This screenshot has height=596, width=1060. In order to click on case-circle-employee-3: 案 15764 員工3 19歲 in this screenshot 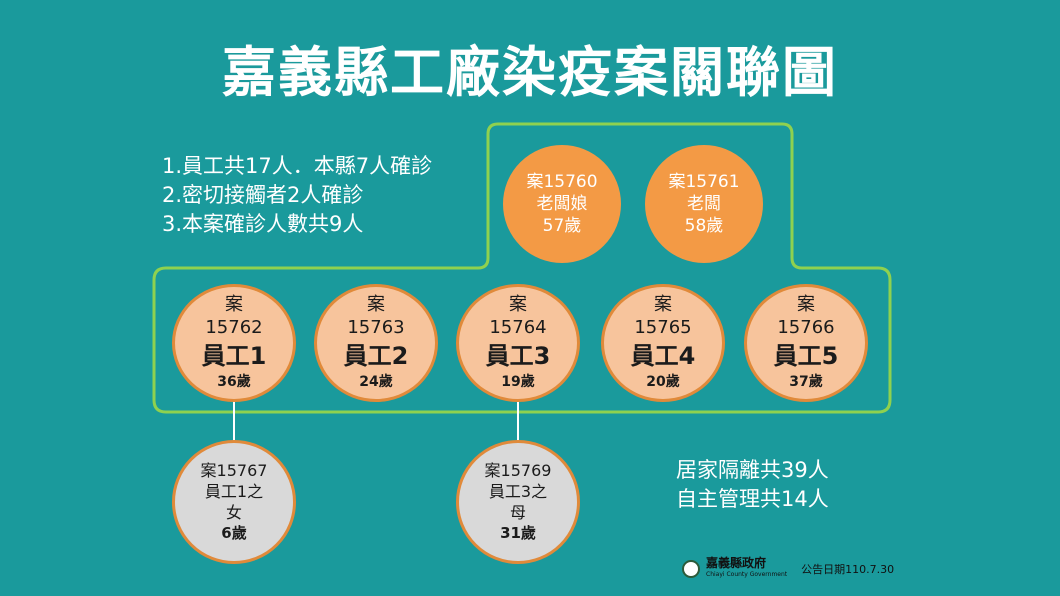, I will do `click(518, 343)`.